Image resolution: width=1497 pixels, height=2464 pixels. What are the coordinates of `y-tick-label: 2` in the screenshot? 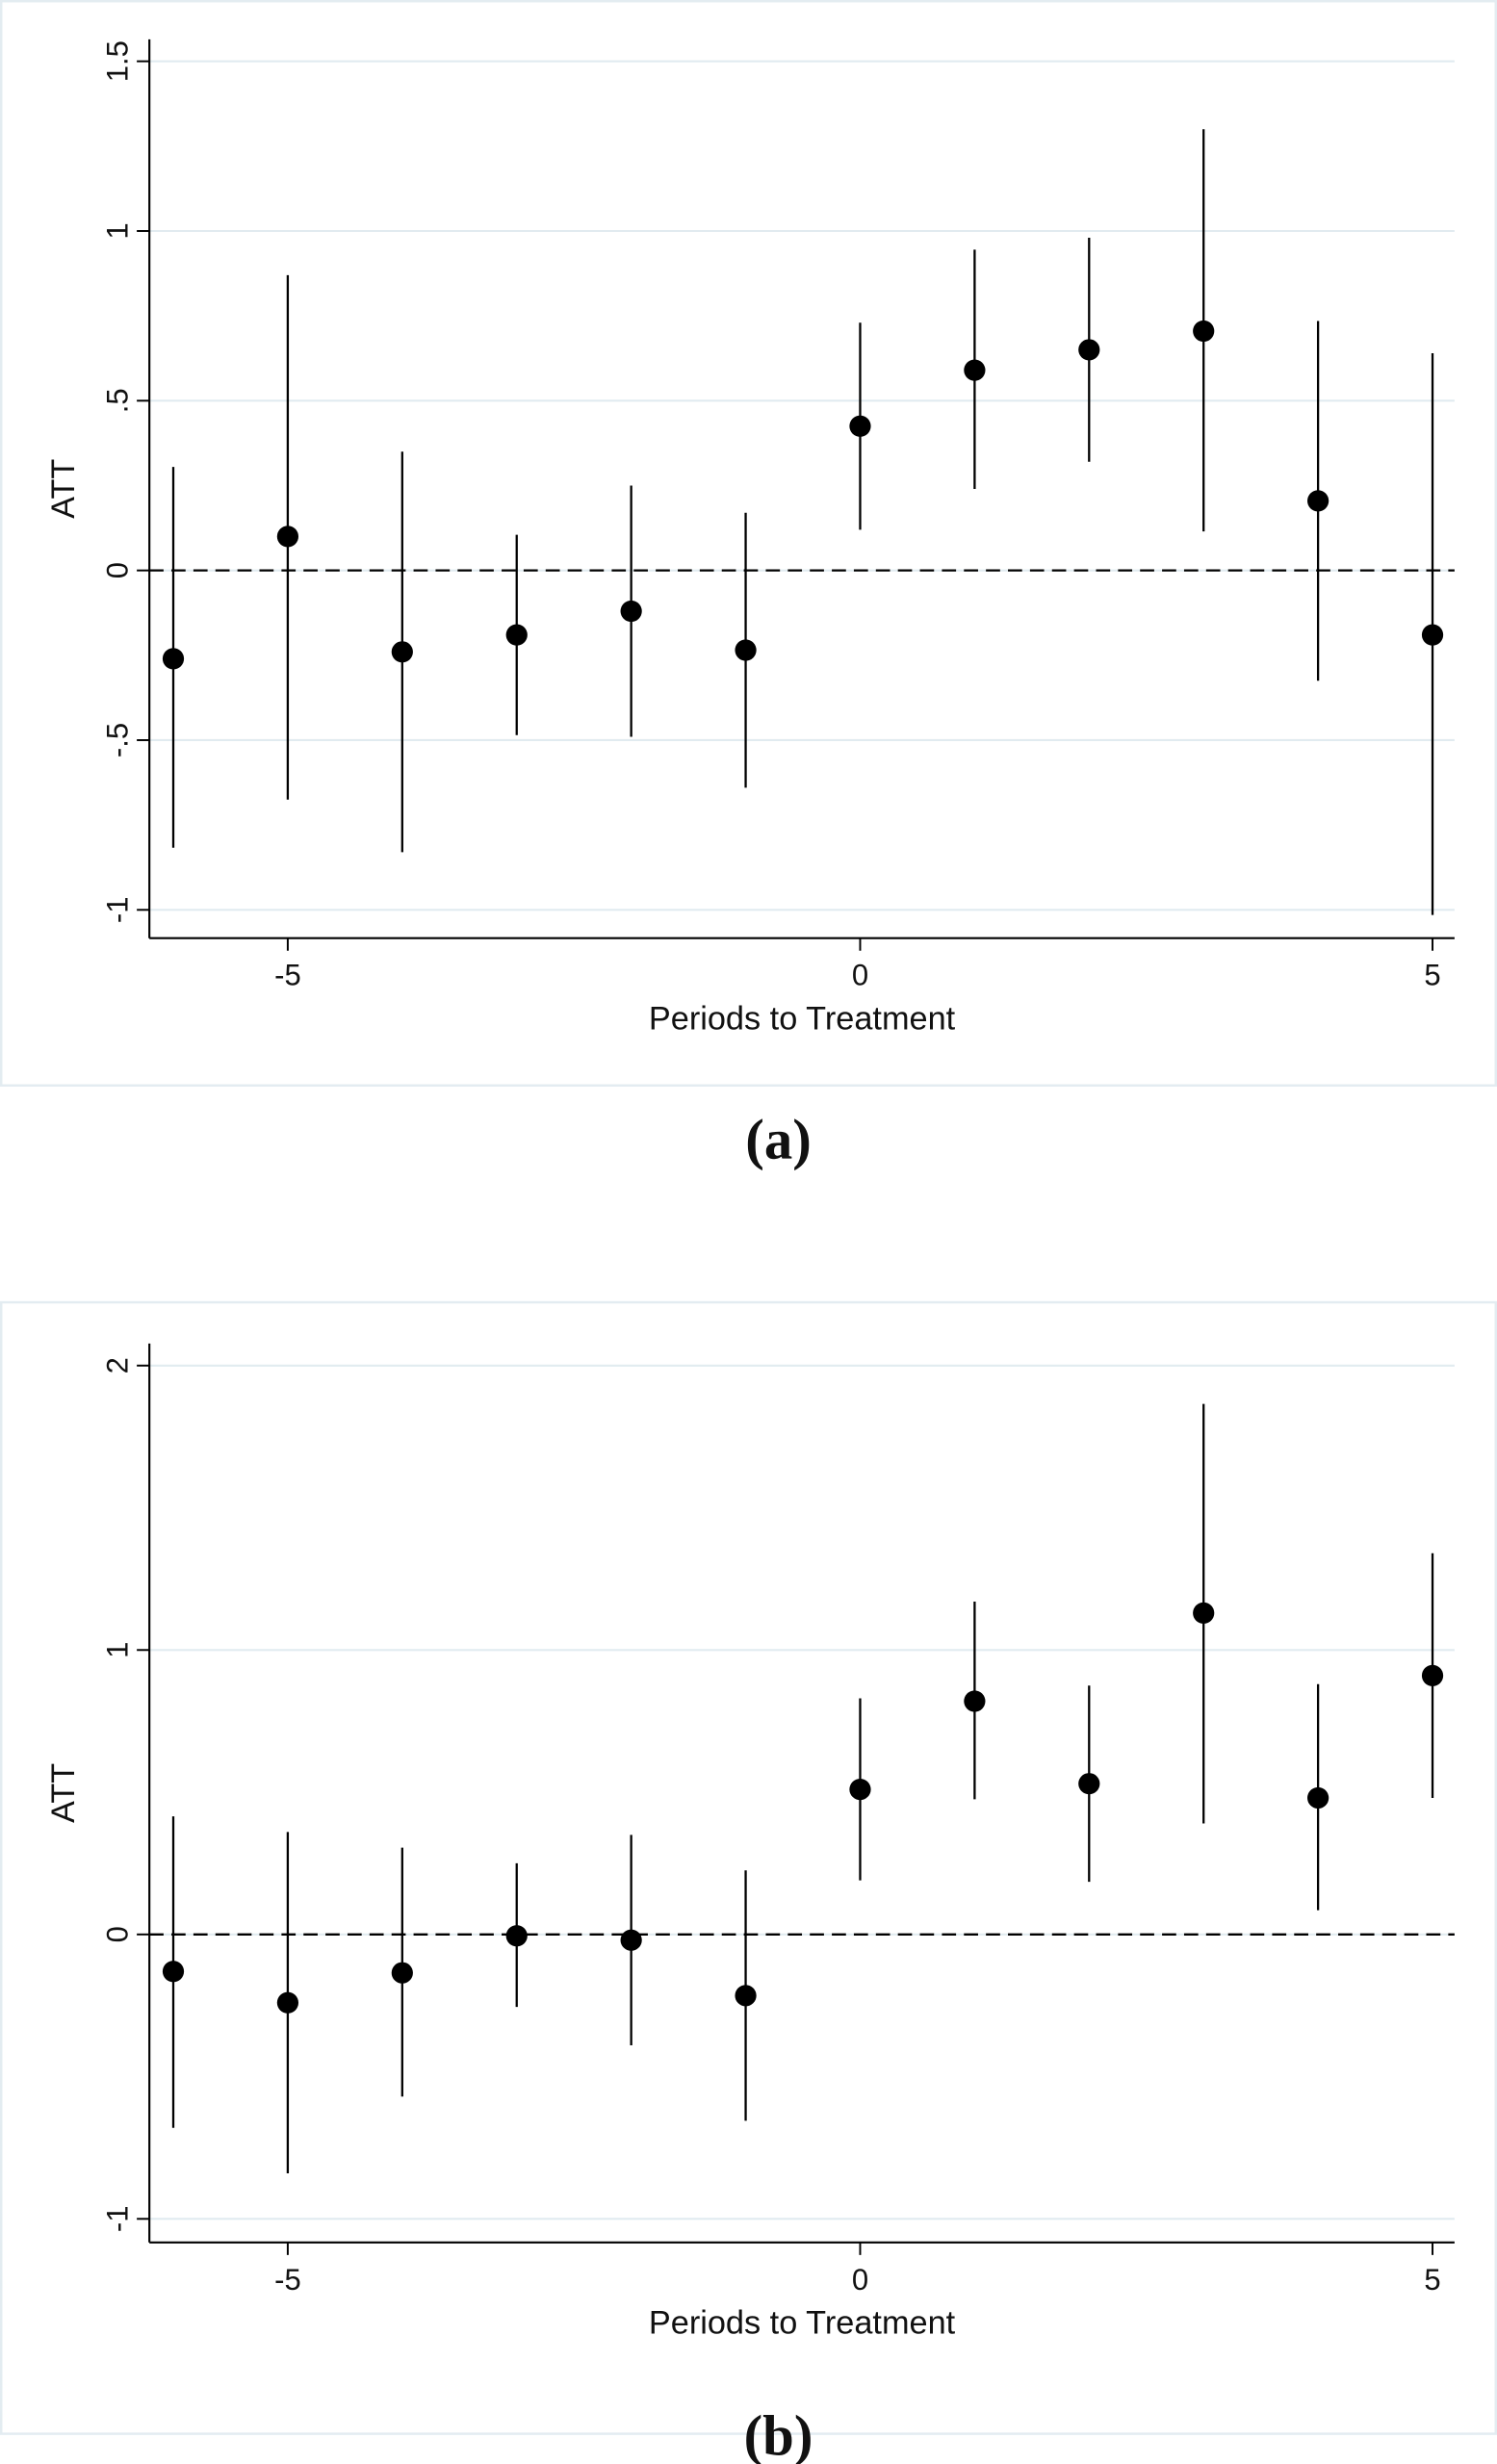 It's located at (117, 1365).